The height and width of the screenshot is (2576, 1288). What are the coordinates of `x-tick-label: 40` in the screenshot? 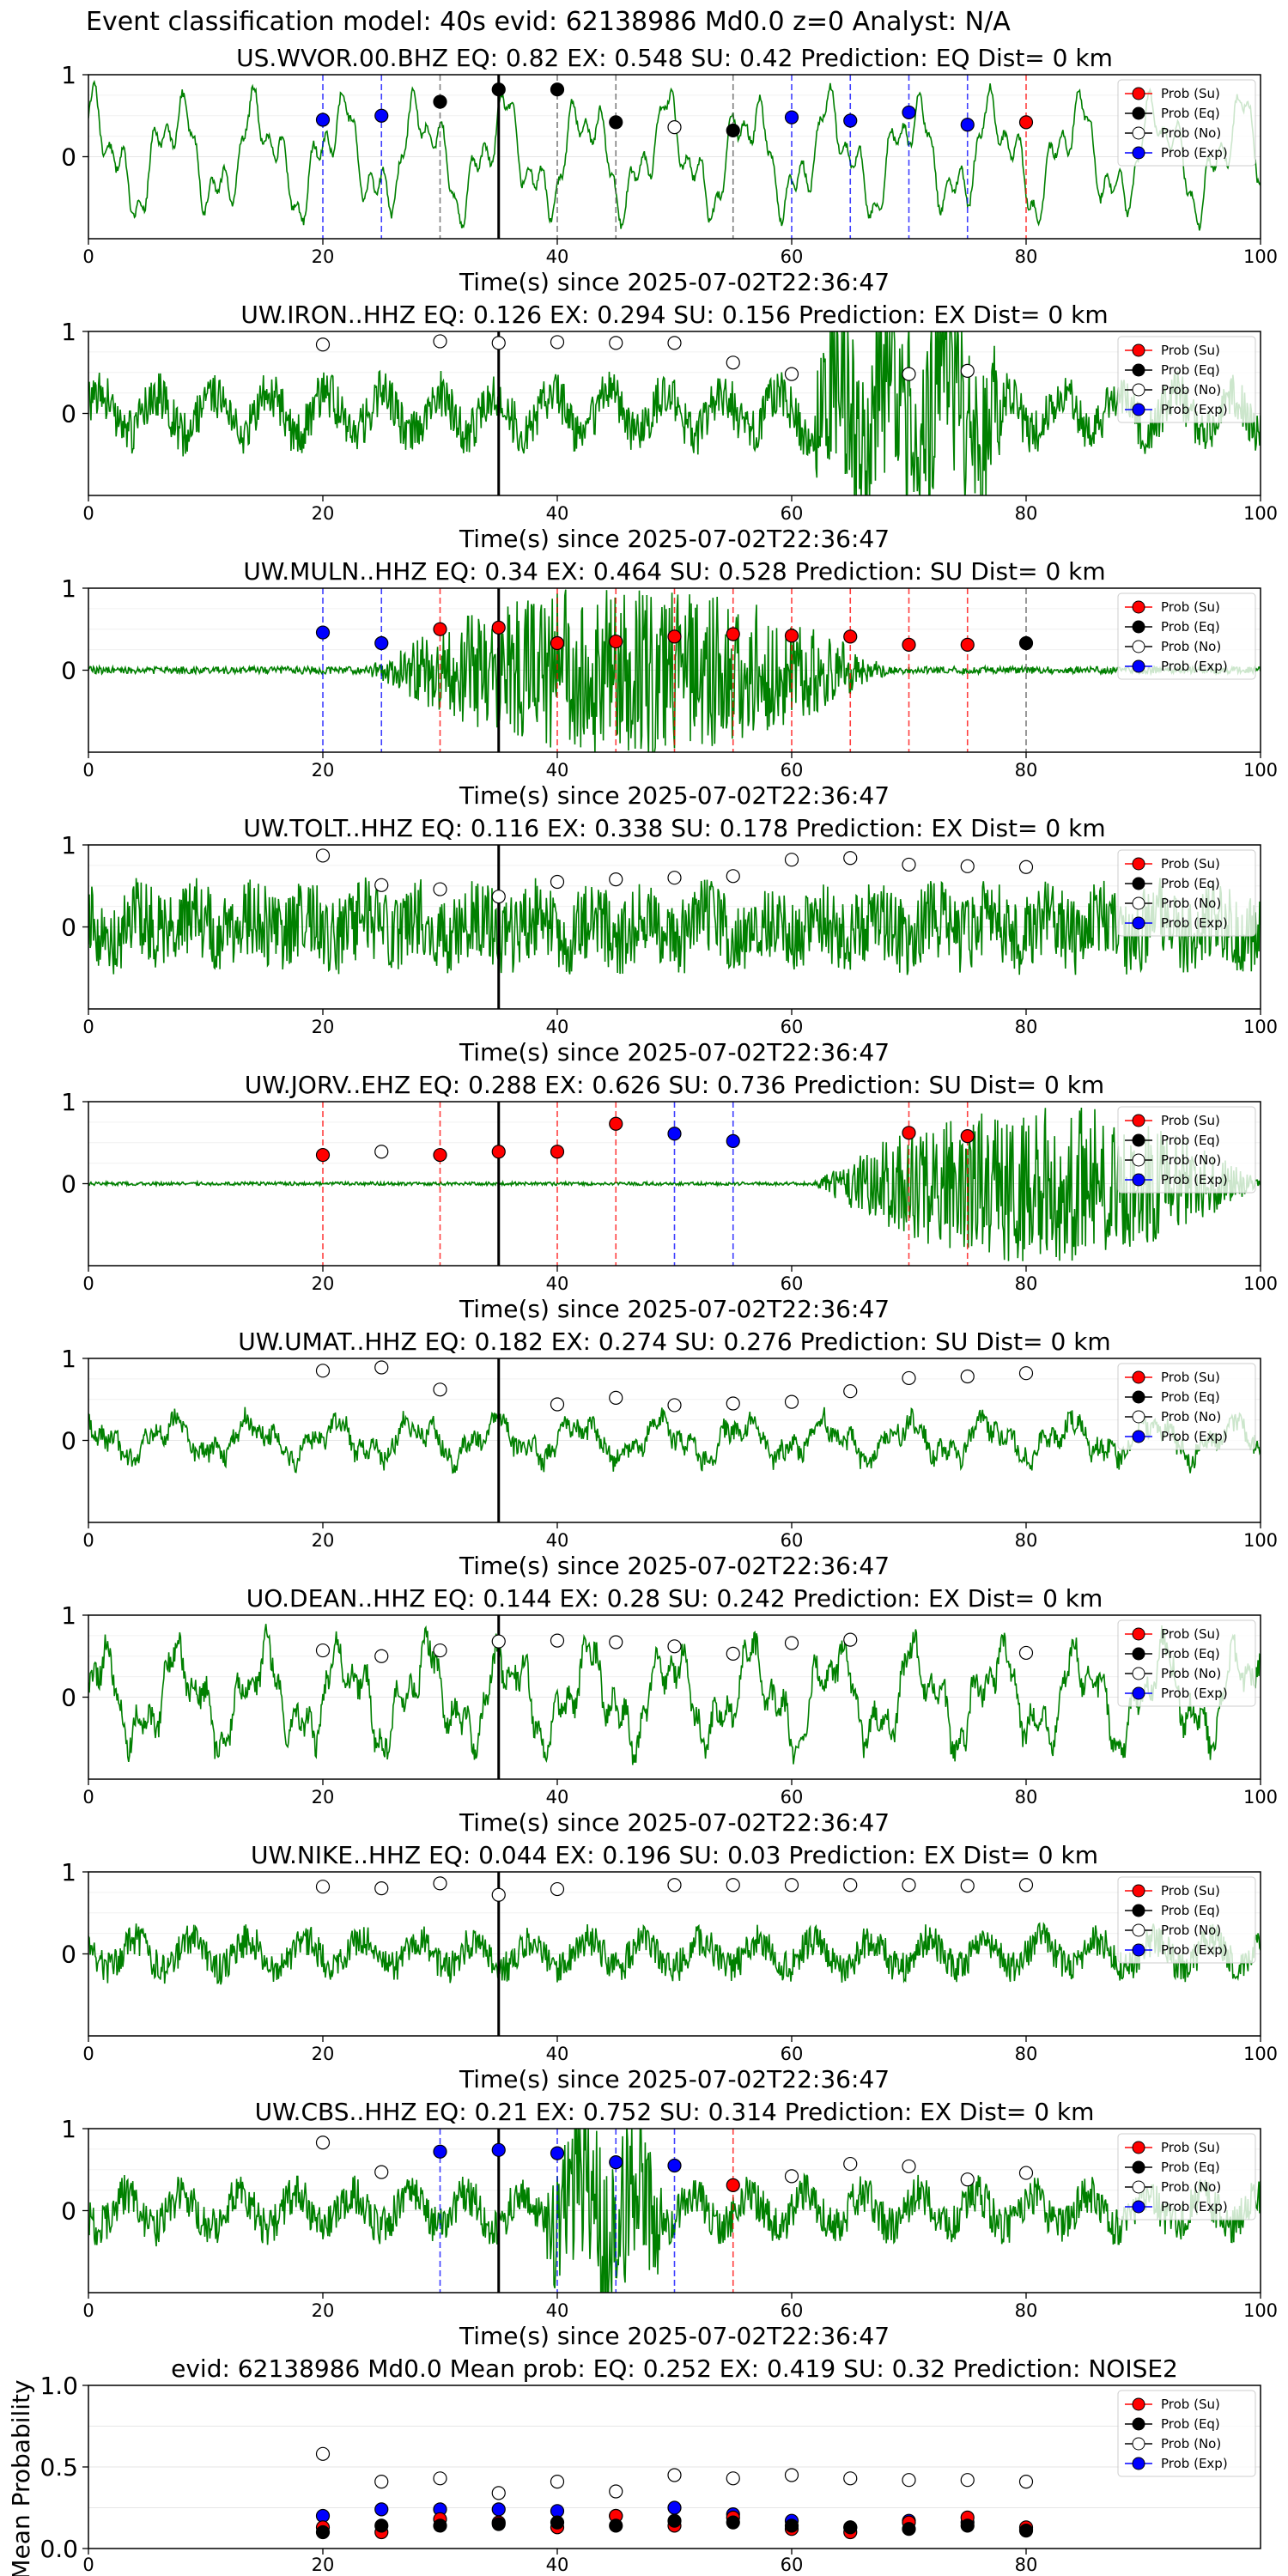 It's located at (557, 2565).